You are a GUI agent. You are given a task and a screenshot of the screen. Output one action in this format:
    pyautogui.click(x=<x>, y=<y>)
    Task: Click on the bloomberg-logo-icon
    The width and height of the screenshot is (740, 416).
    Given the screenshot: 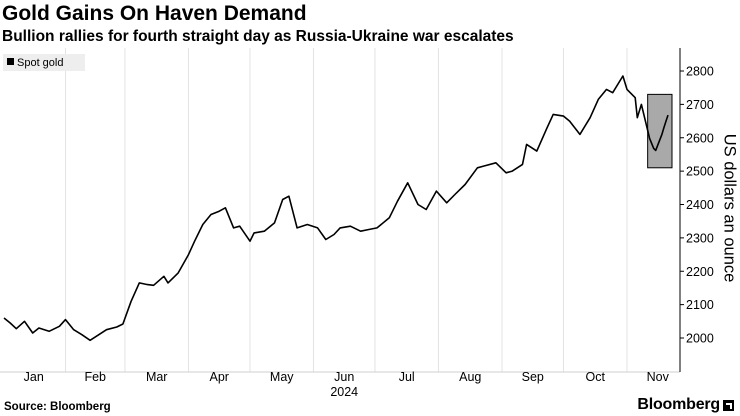 What is the action you would take?
    pyautogui.click(x=728, y=405)
    